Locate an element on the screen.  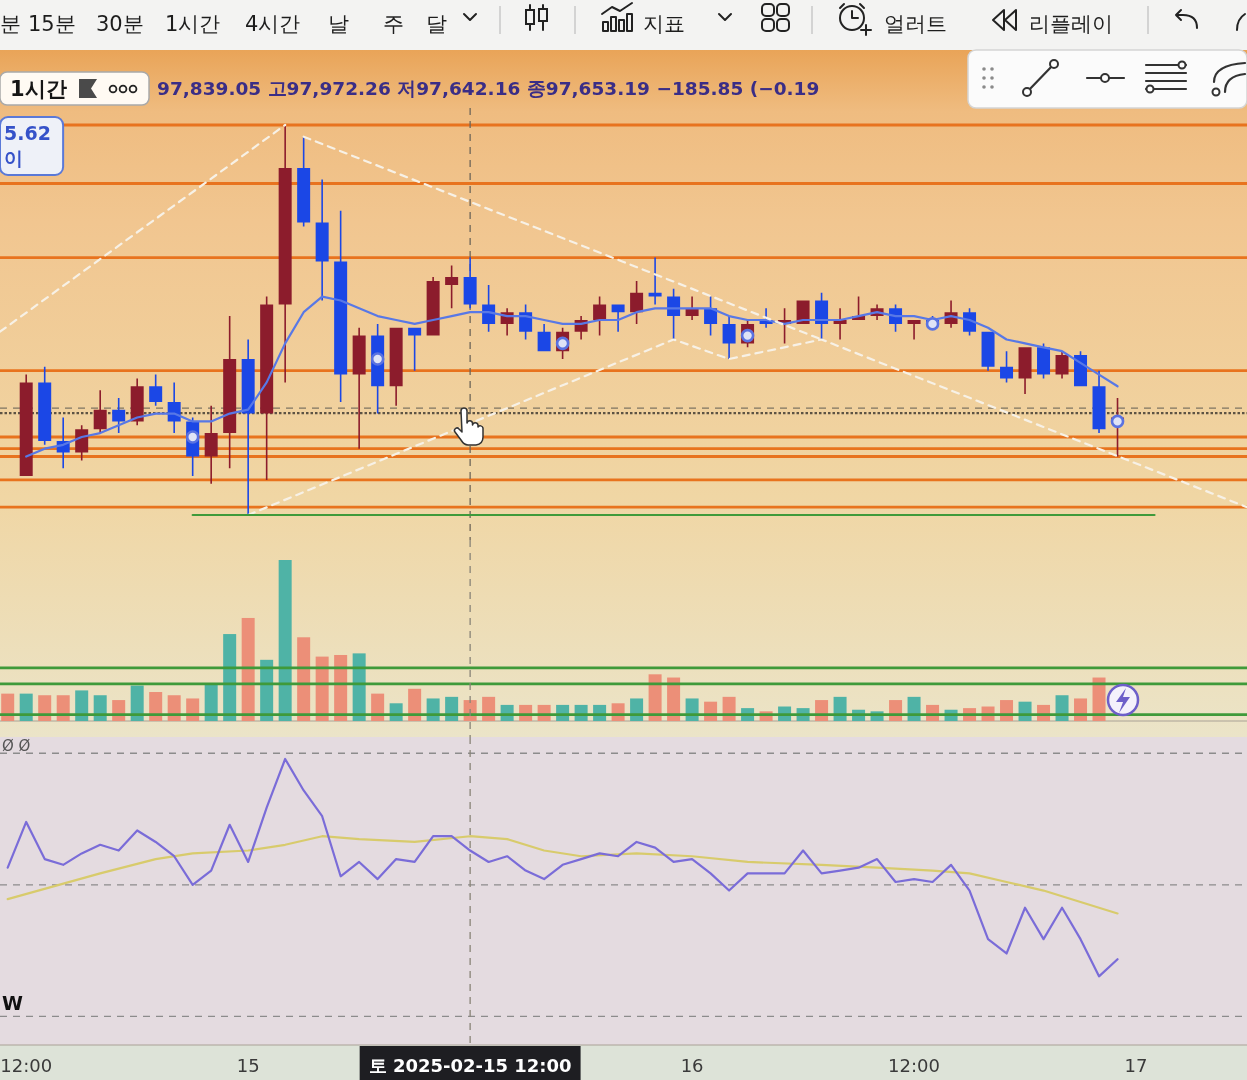
text: 리플레이 is located at coordinates (1071, 24).